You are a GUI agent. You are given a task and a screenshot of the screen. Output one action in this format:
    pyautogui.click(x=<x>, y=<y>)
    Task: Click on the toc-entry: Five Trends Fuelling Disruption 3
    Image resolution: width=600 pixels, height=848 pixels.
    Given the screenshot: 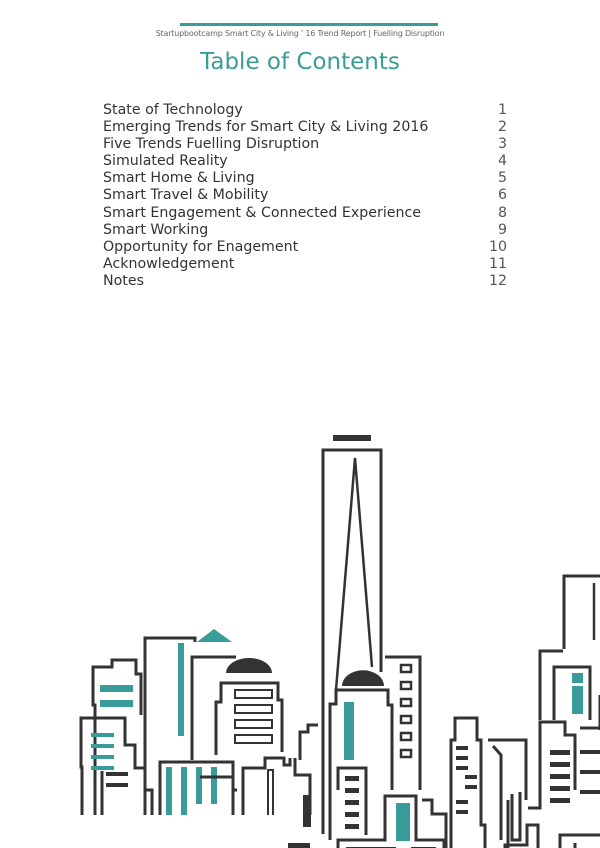 What is the action you would take?
    pyautogui.click(x=305, y=144)
    